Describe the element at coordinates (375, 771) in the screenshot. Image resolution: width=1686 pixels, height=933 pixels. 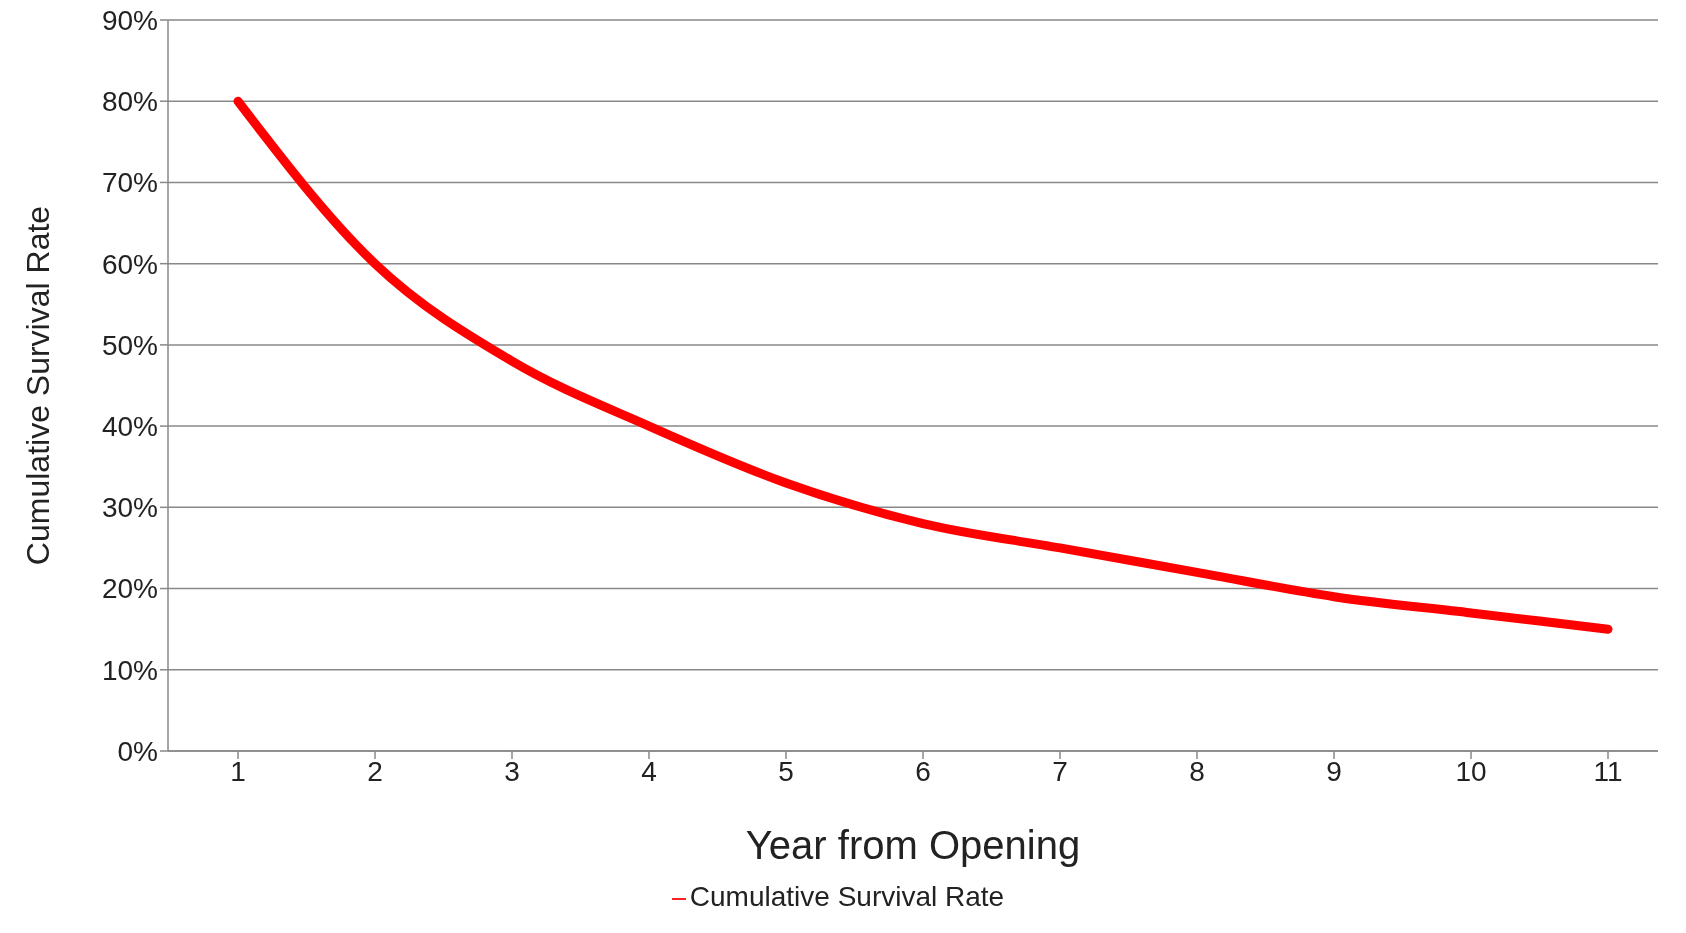
I see `x-tick-label: 2` at that location.